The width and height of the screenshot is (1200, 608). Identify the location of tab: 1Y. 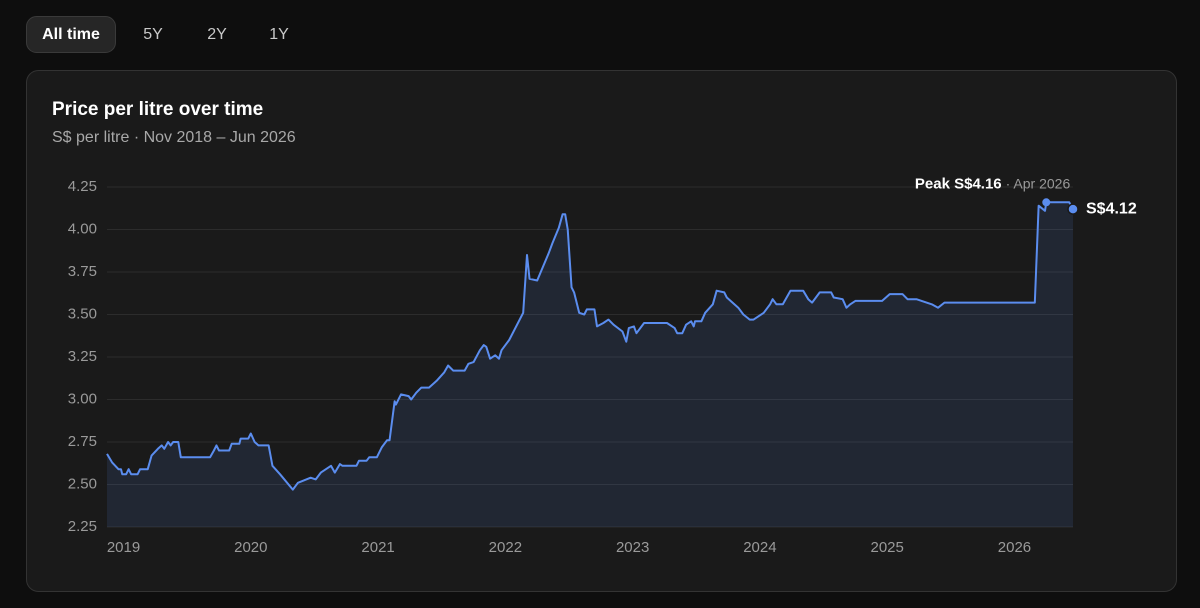
(279, 34).